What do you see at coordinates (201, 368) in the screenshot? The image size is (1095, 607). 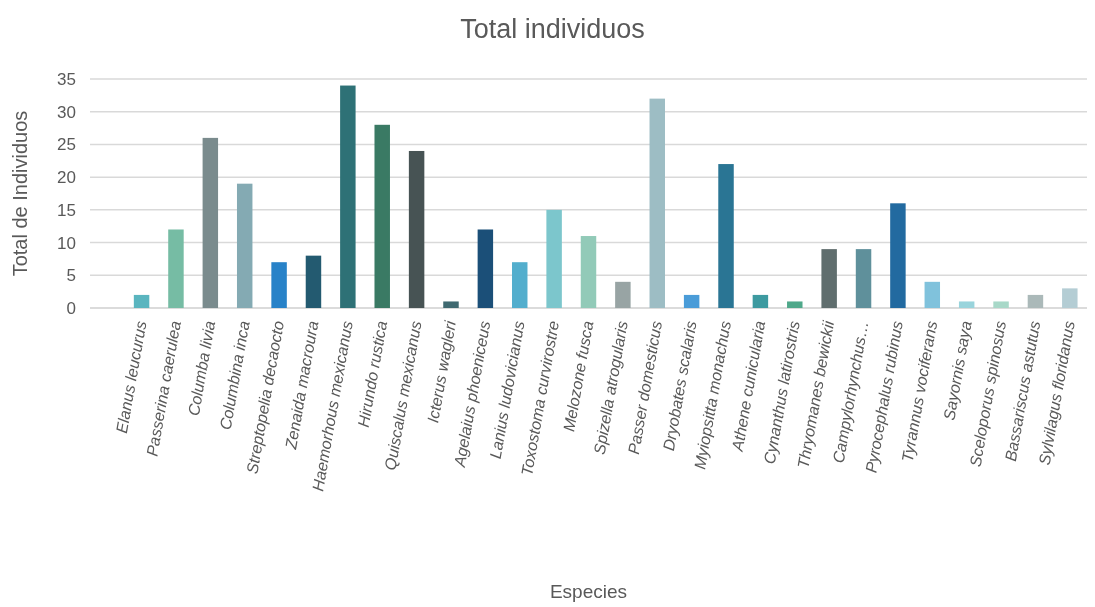 I see `x-tick-label: Columba livia` at bounding box center [201, 368].